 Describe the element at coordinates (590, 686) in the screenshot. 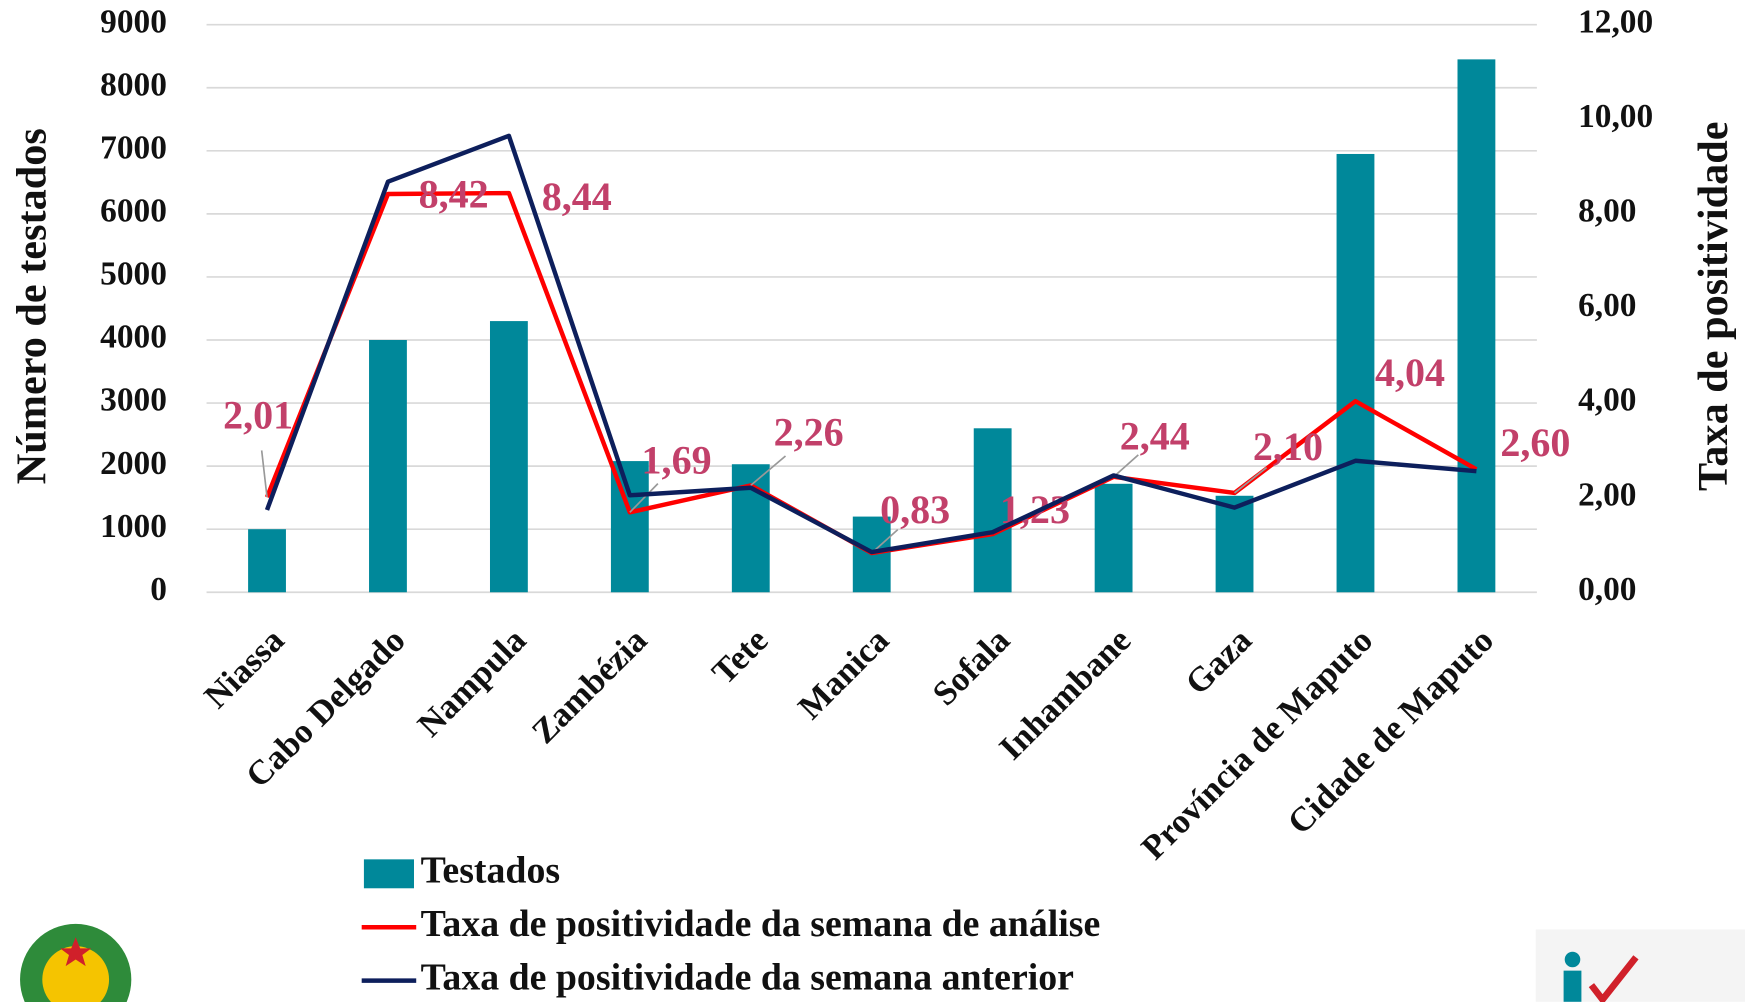

I see `x-tick-label: Zambézia` at that location.